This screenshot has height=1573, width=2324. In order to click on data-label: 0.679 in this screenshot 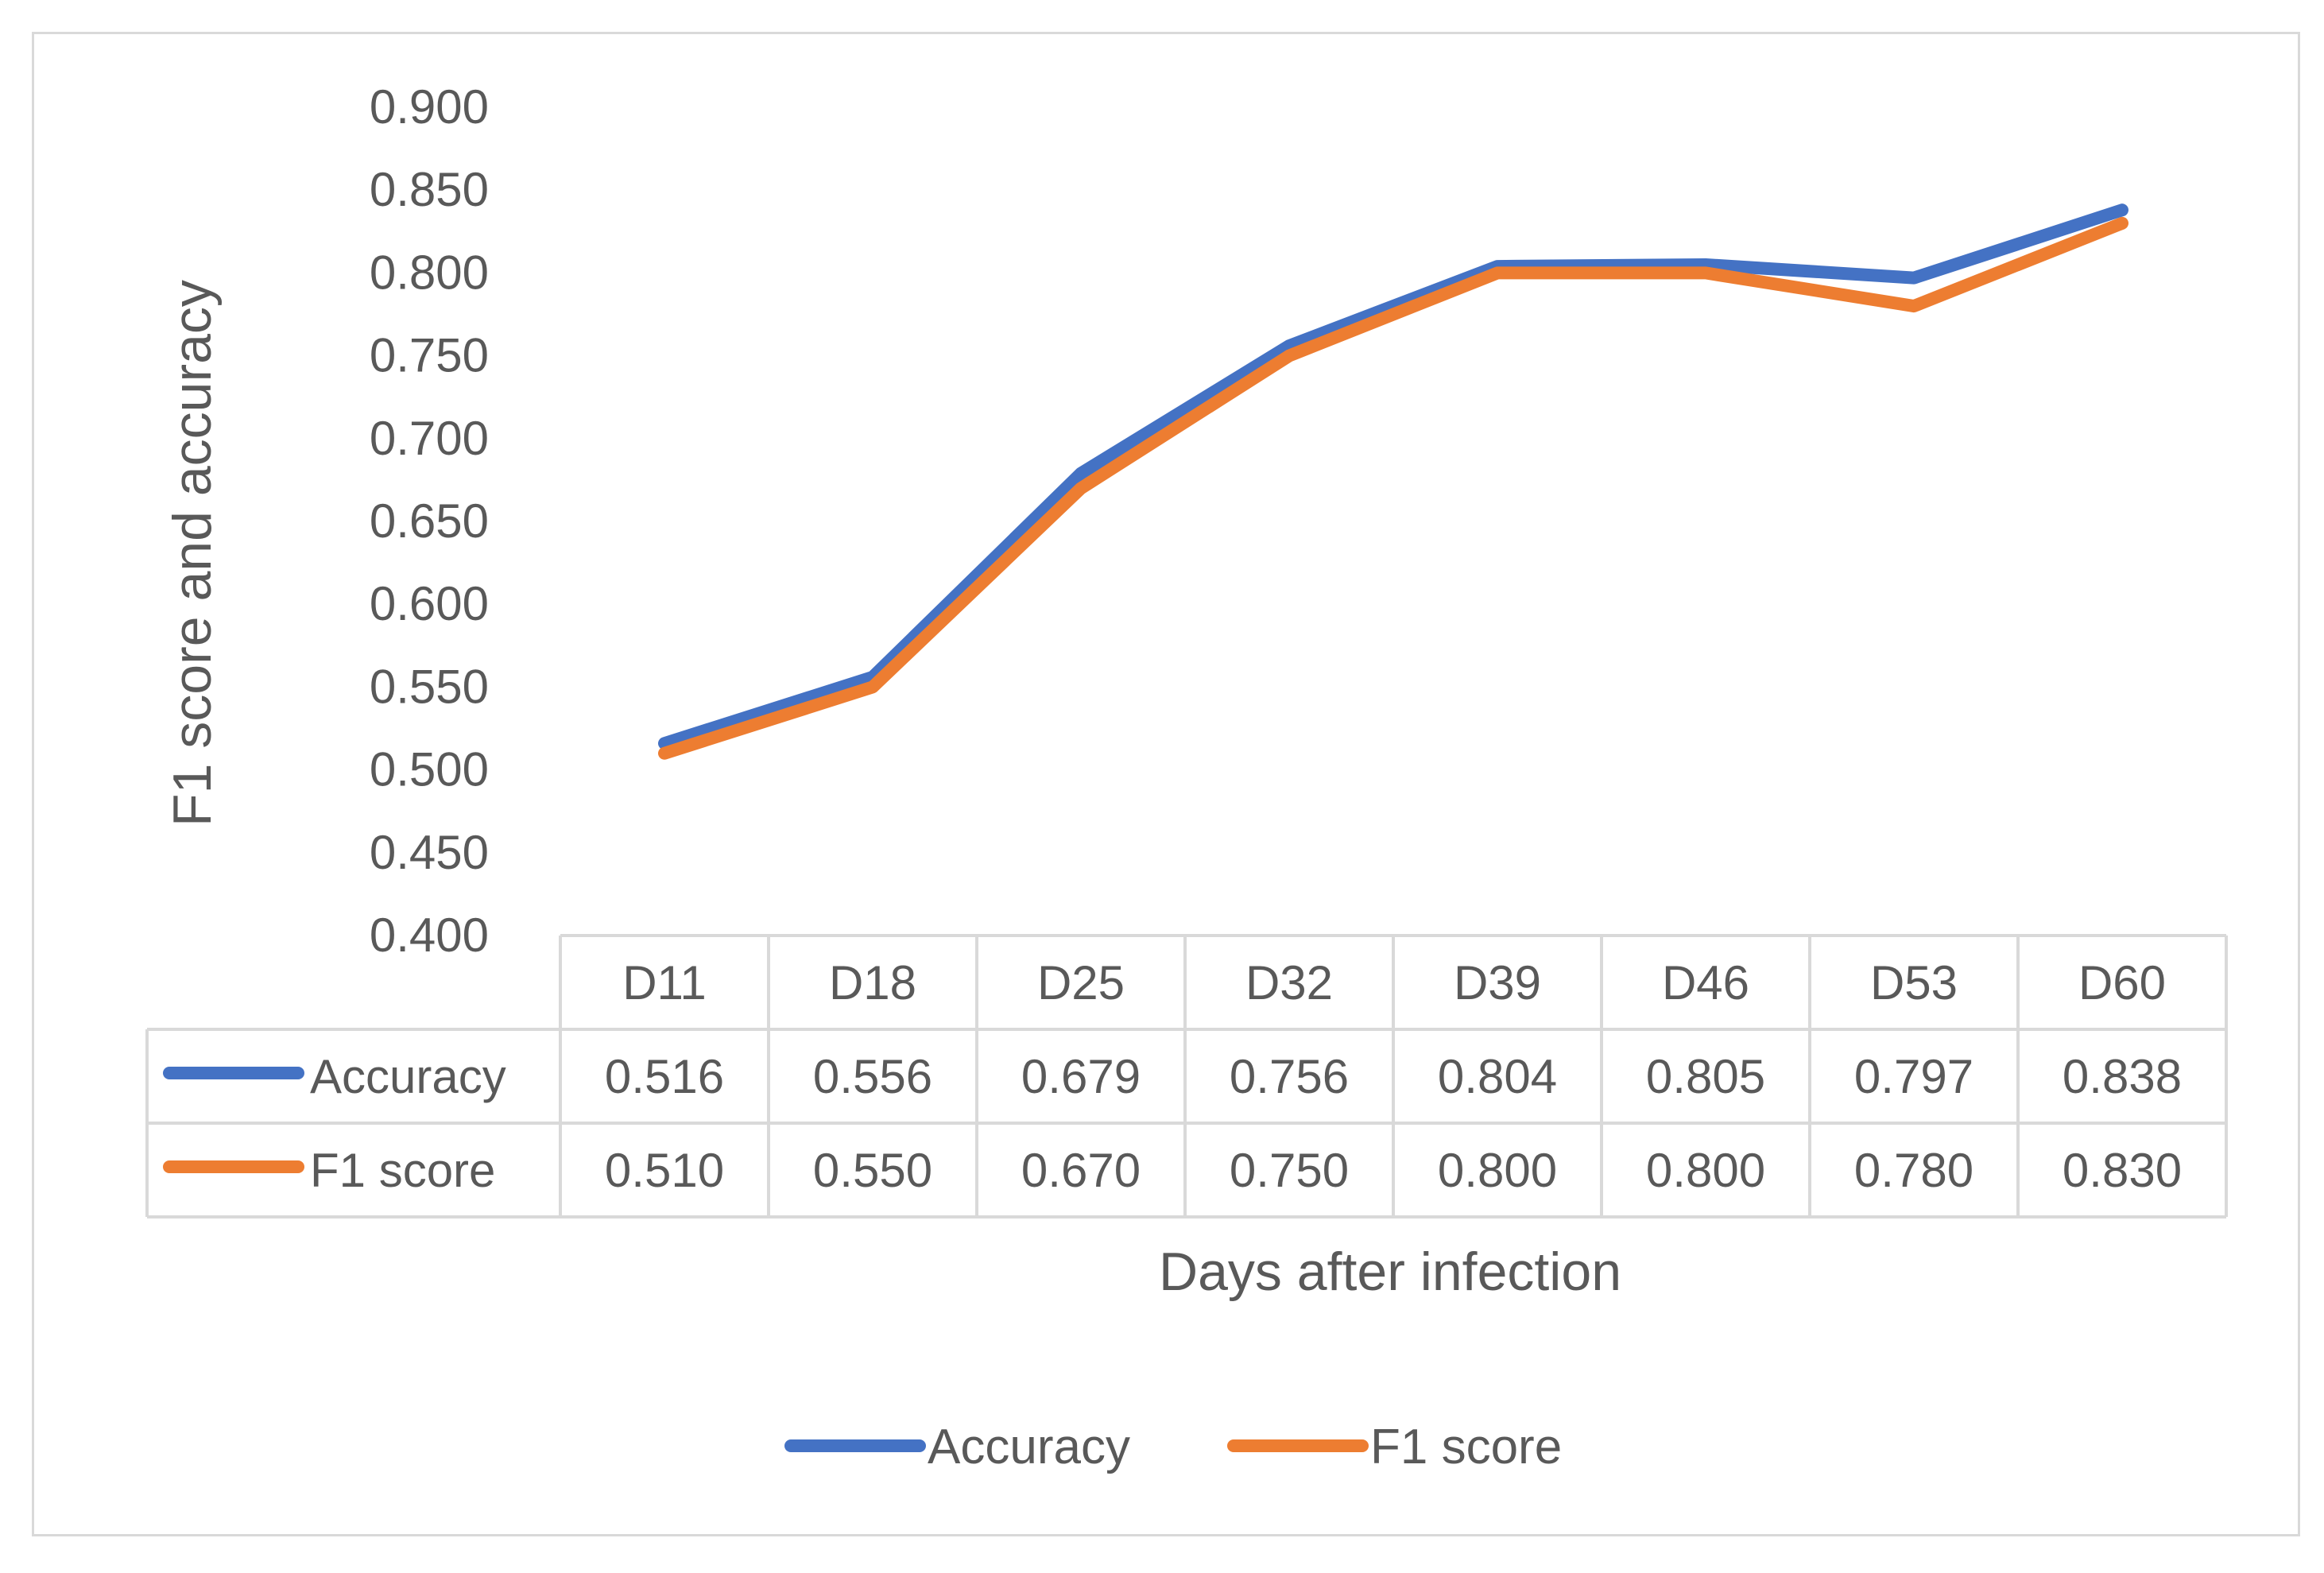, I will do `click(1081, 1076)`.